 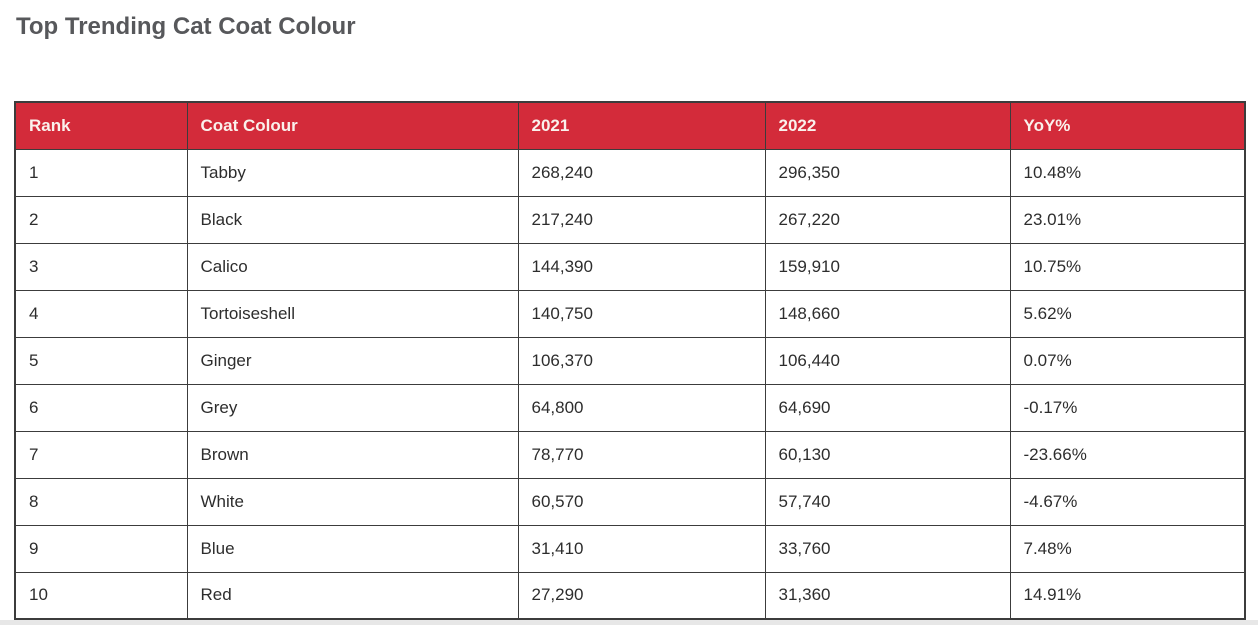 What do you see at coordinates (1127, 548) in the screenshot?
I see `cell-yoy: 7.48%` at bounding box center [1127, 548].